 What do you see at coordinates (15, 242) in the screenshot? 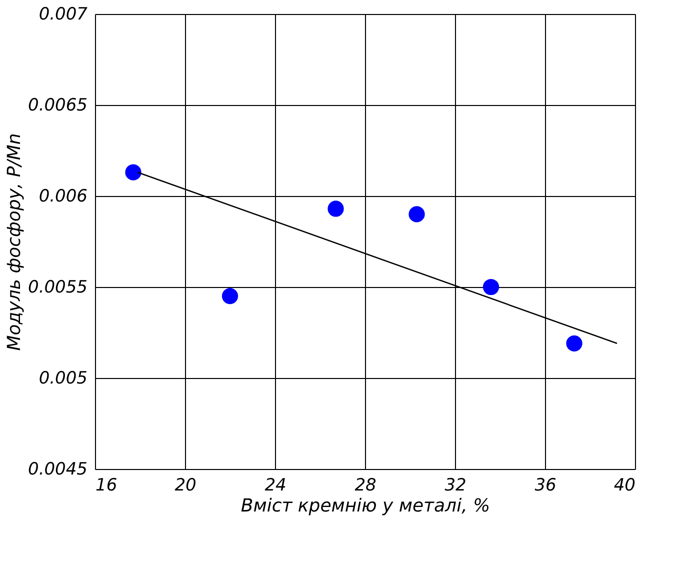
I see `y-axis-title: Модуль фосфору, P/Mn` at bounding box center [15, 242].